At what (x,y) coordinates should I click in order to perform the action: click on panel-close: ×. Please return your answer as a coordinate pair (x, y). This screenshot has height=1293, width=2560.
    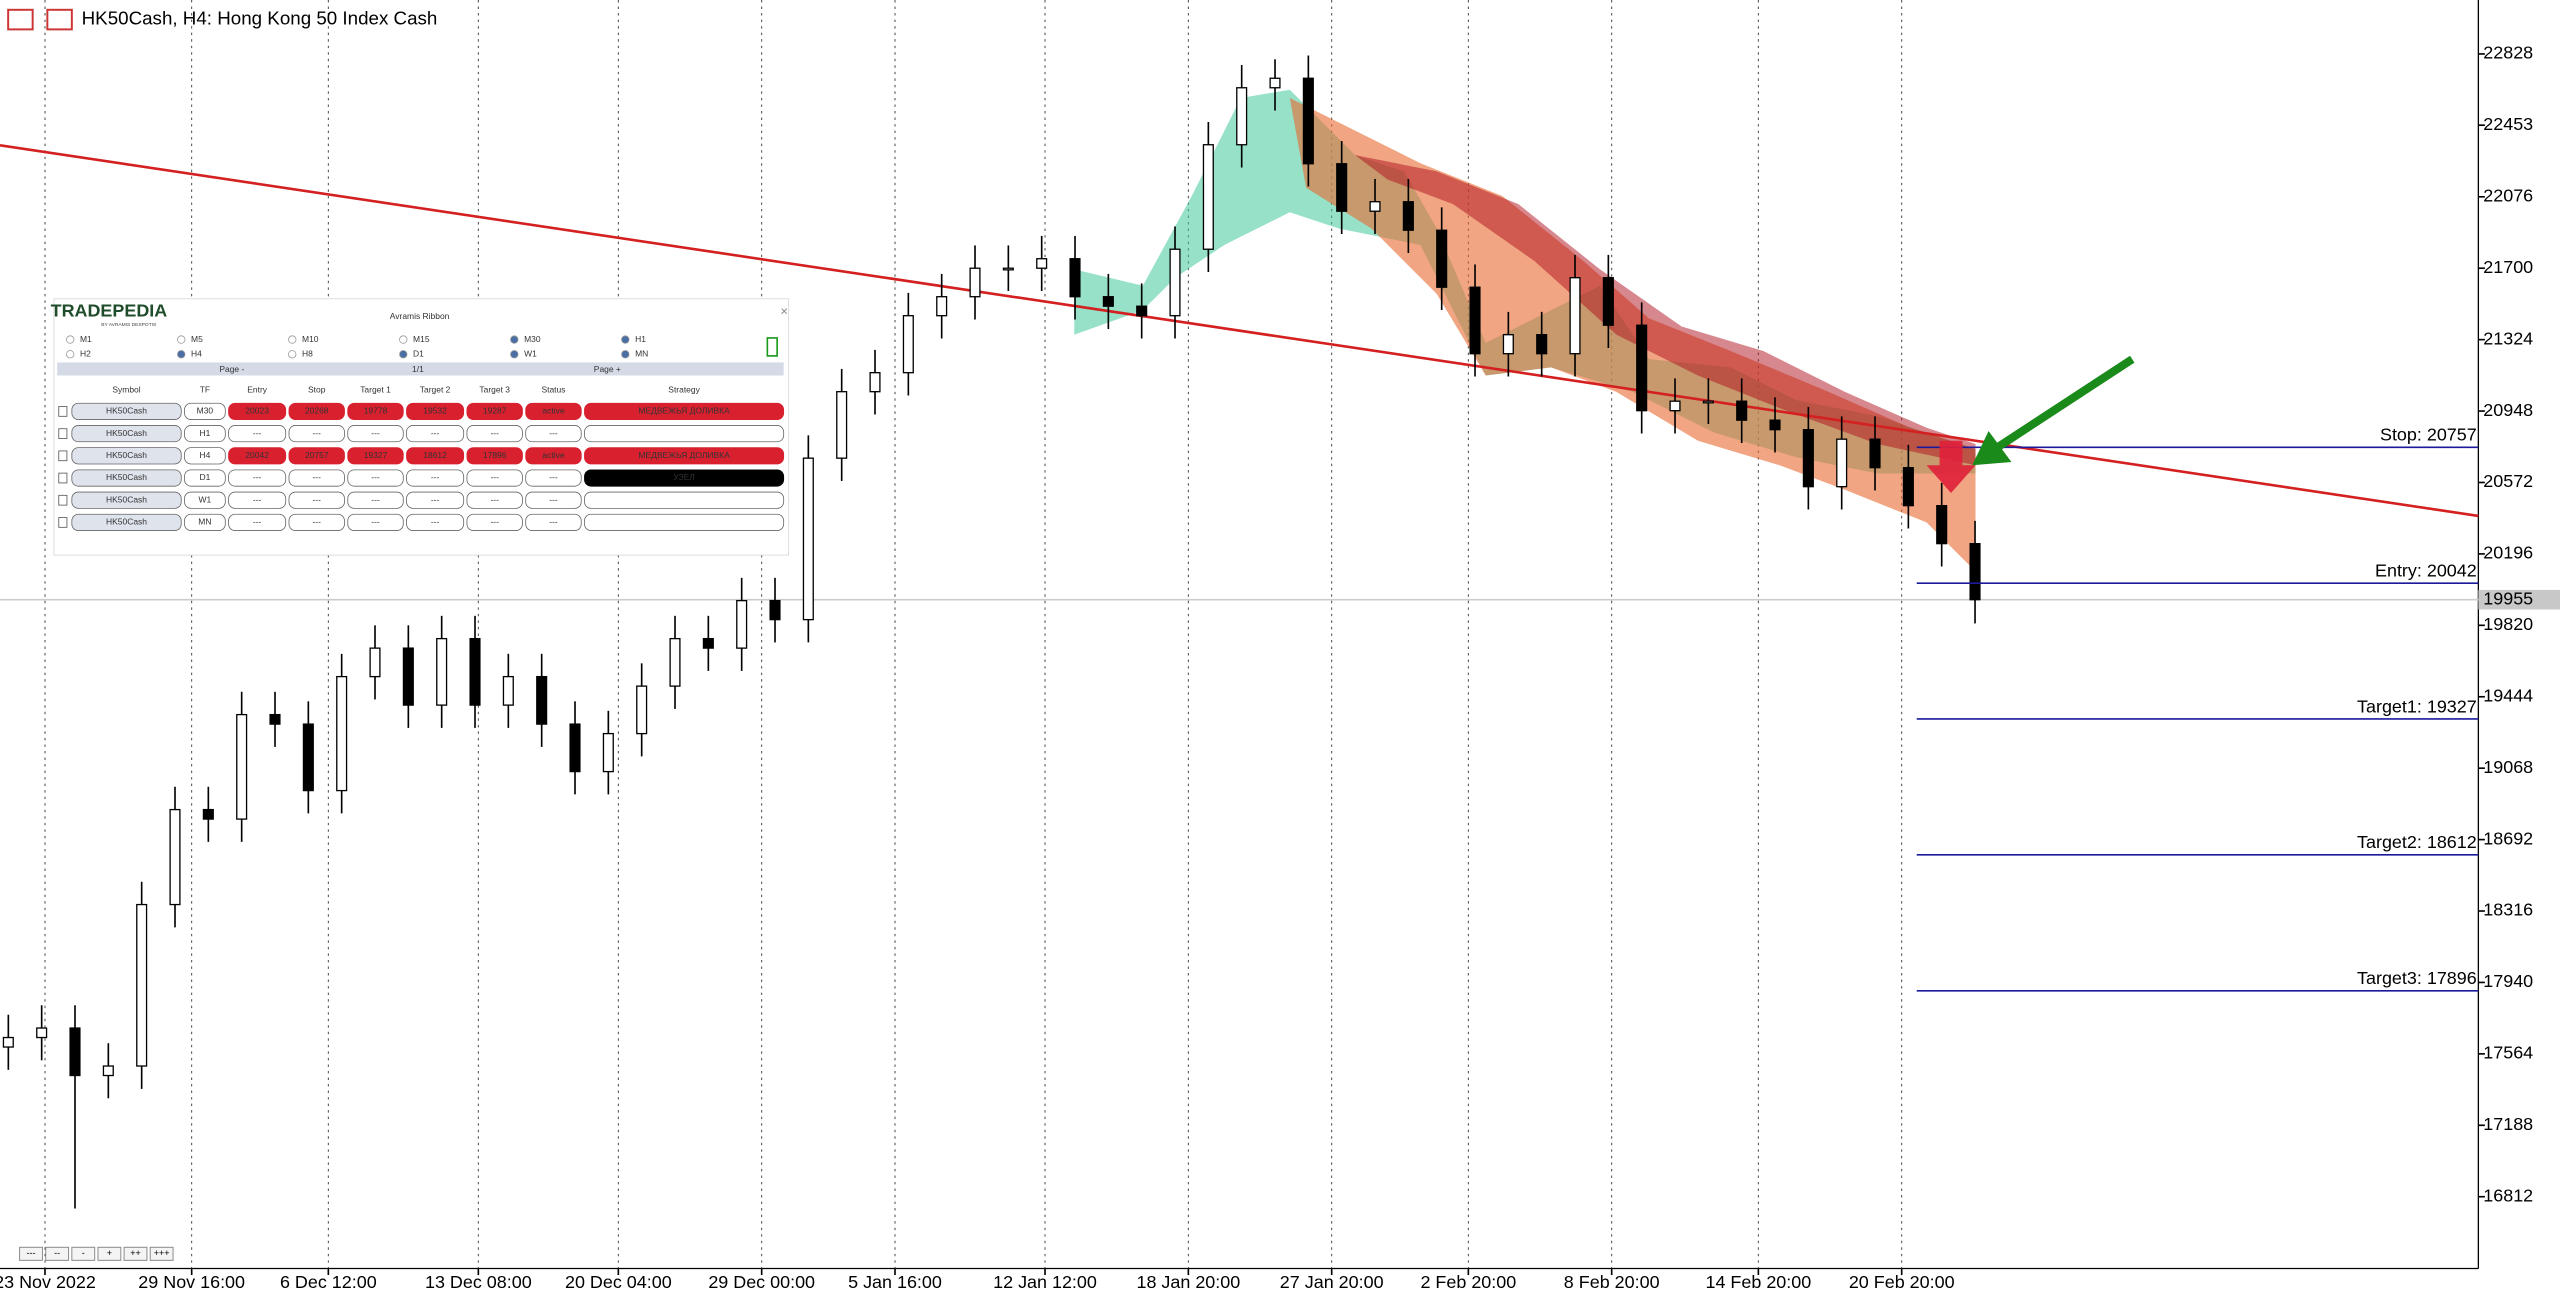
    Looking at the image, I should click on (784, 310).